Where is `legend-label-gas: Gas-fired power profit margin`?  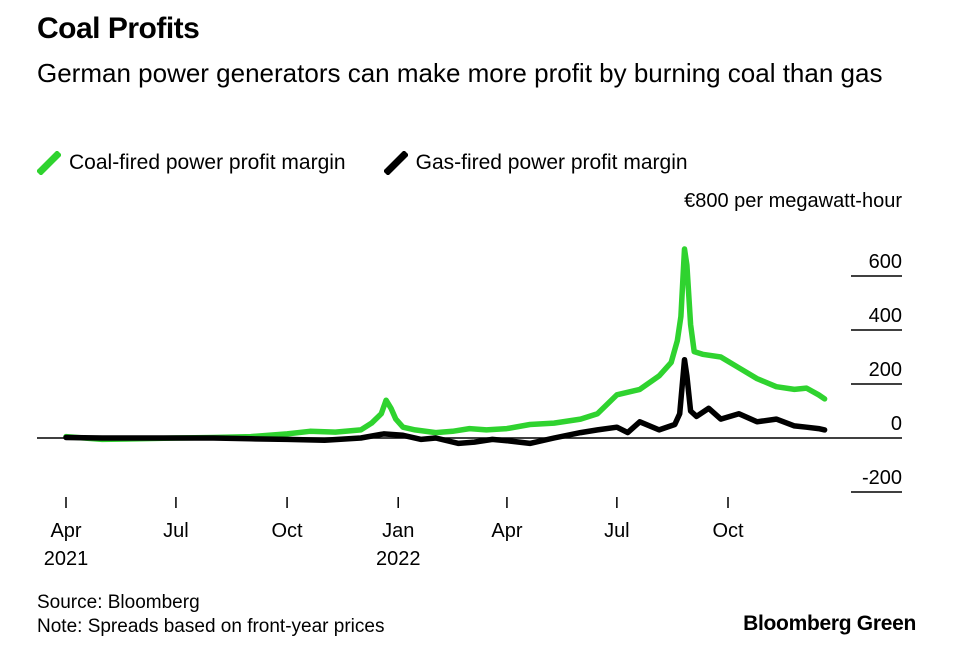
legend-label-gas: Gas-fired power profit margin is located at coordinates (551, 162).